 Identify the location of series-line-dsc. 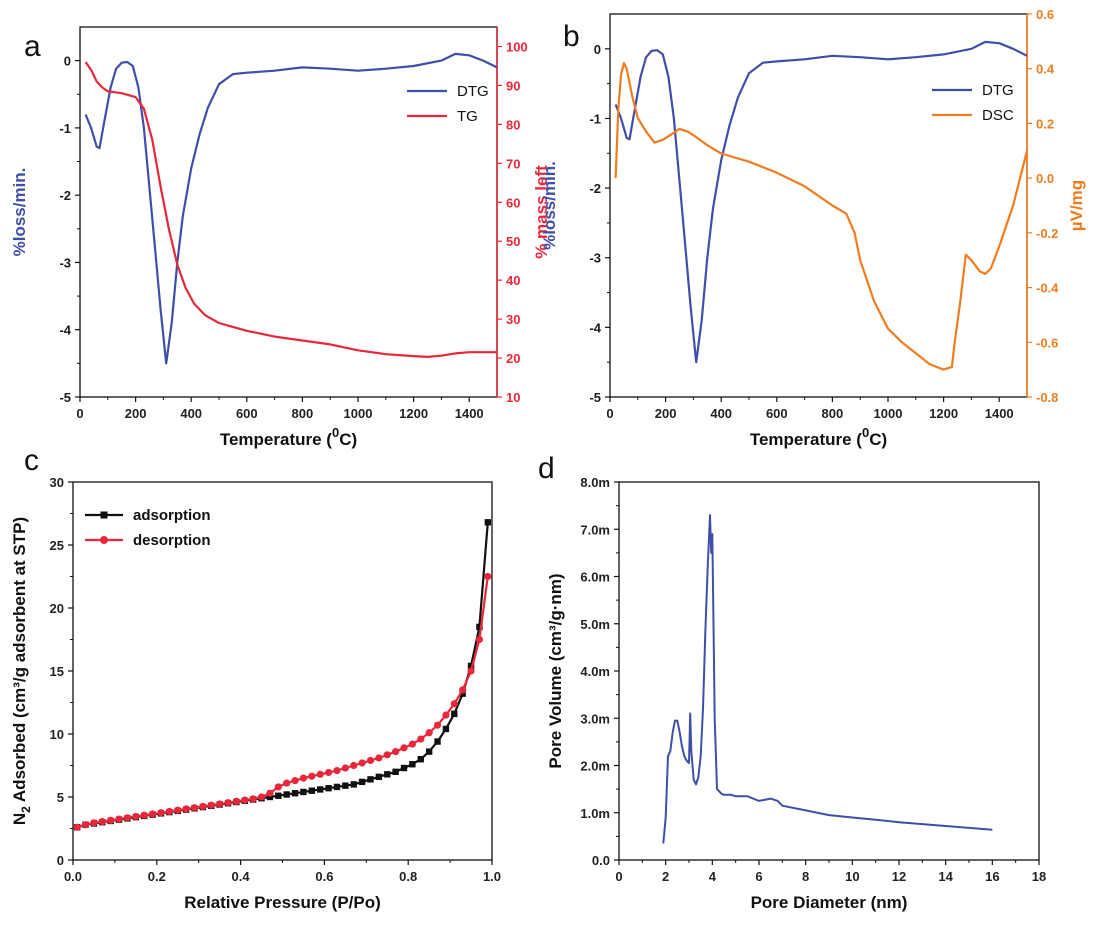
(820, 216).